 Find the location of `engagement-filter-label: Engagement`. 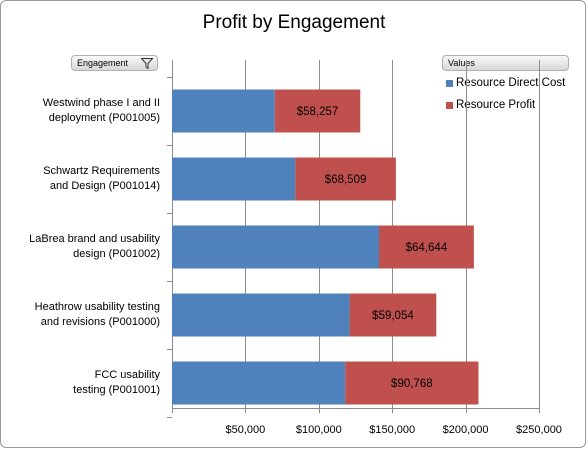

engagement-filter-label: Engagement is located at coordinates (103, 63).